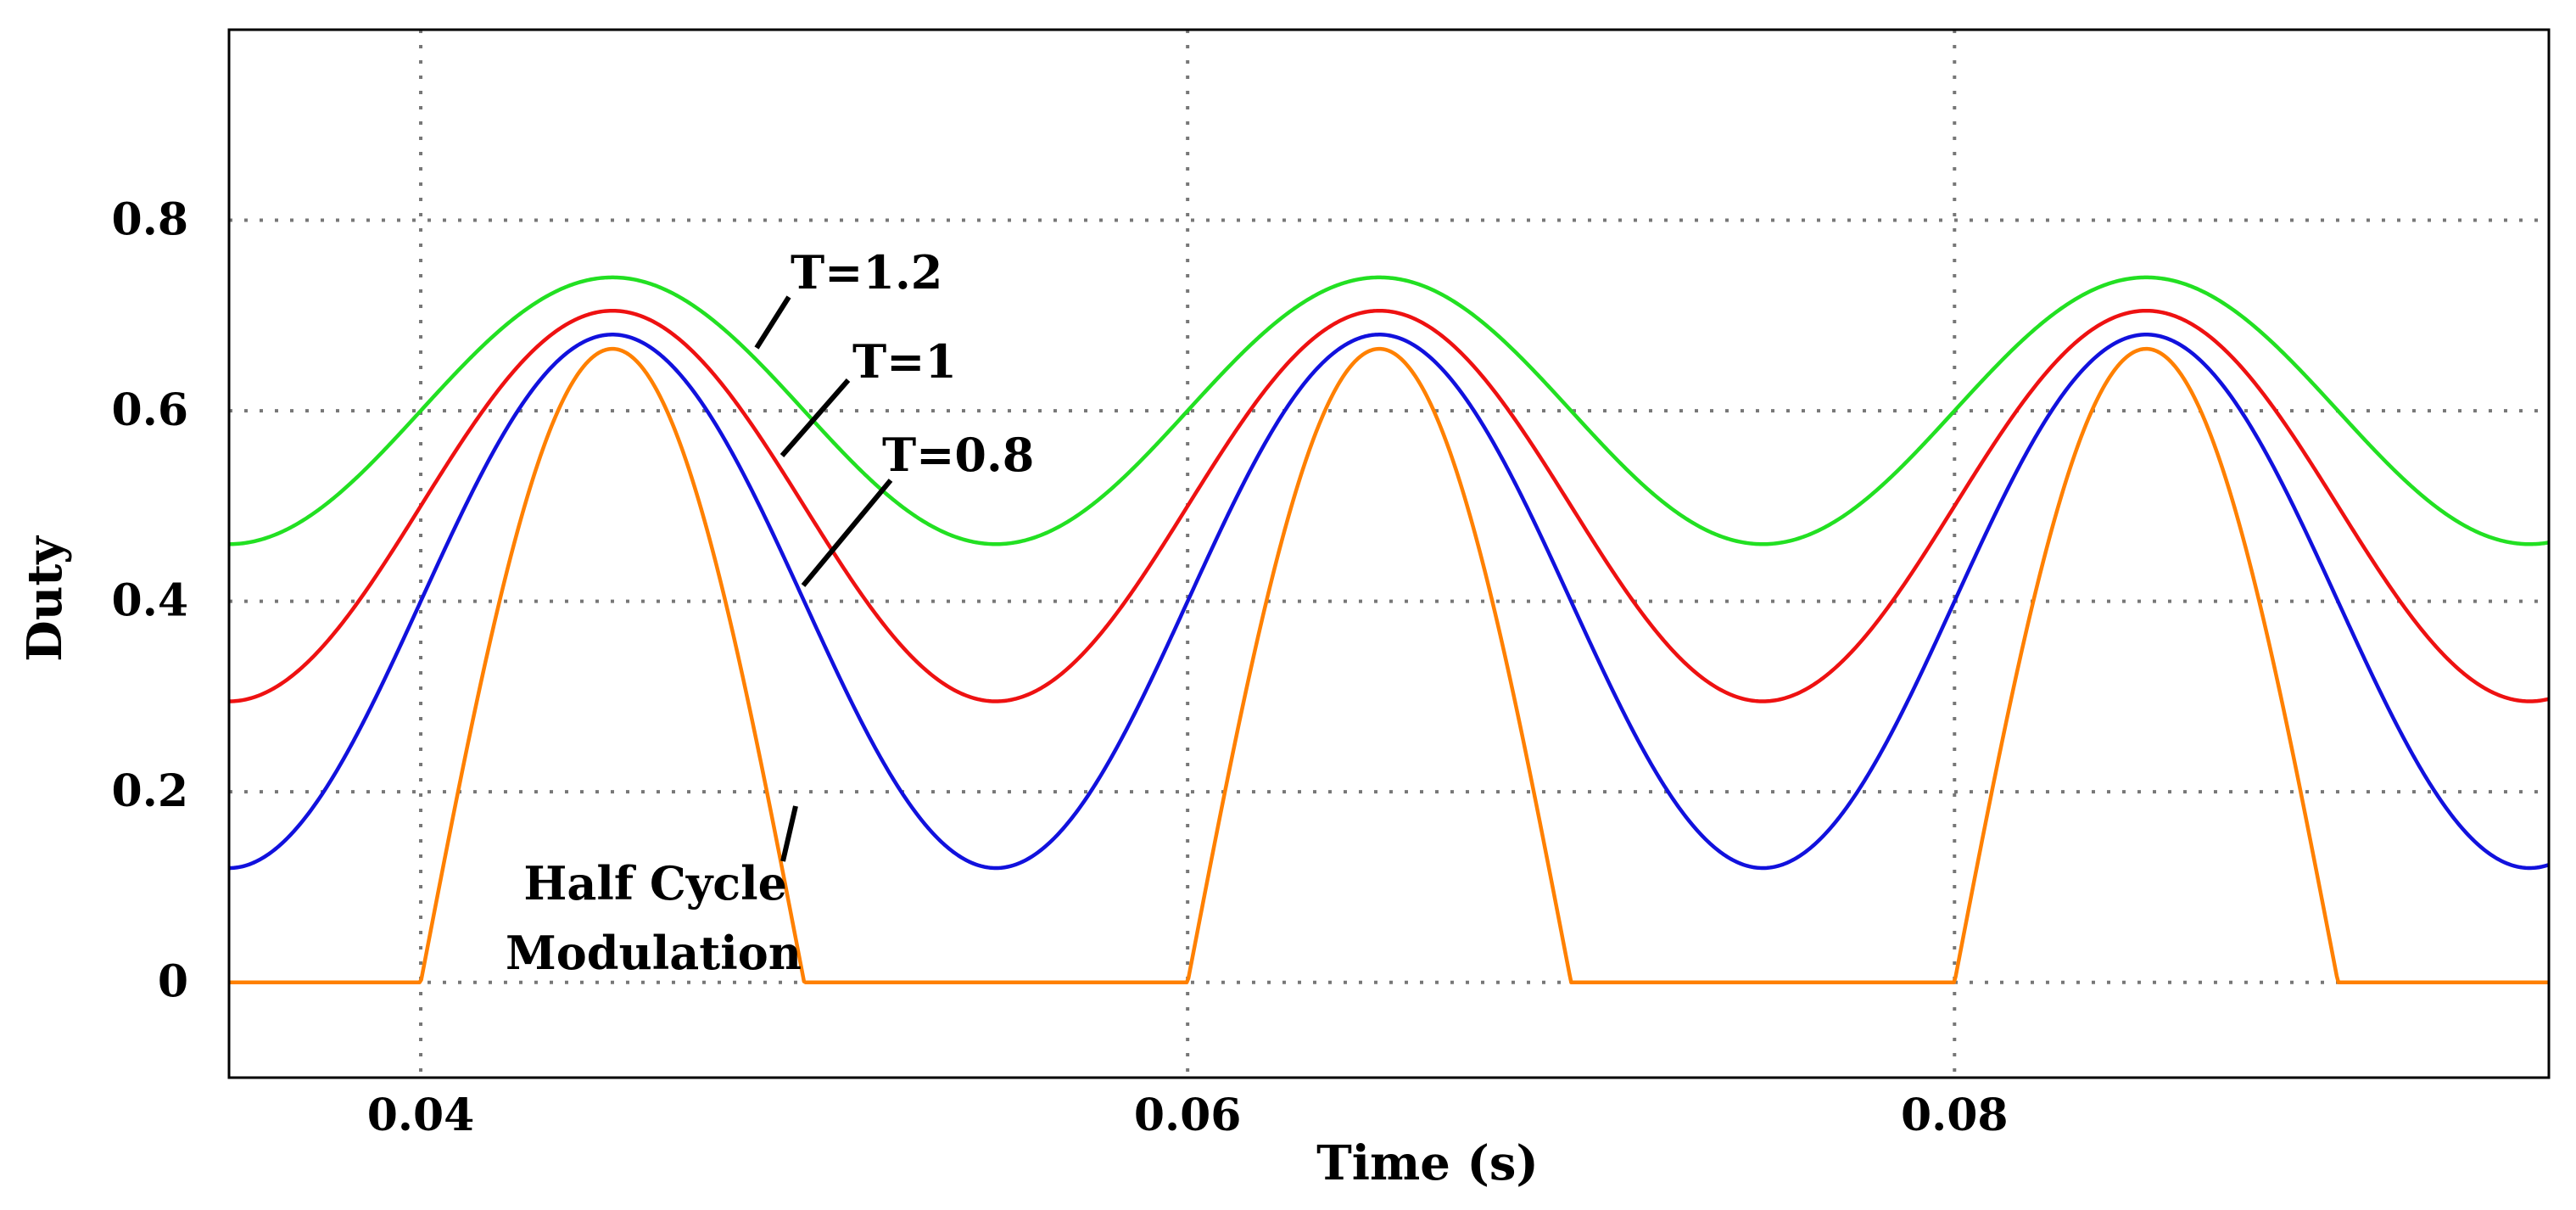 The width and height of the screenshot is (2576, 1210). What do you see at coordinates (173, 982) in the screenshot?
I see `y-tick-label: 0` at bounding box center [173, 982].